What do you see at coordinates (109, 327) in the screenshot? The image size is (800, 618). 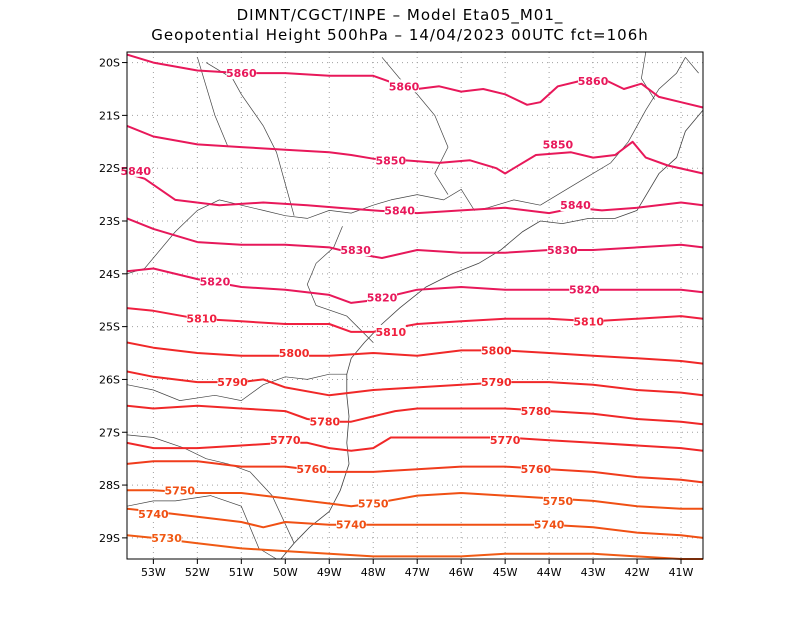 I see `lat-tick-label-5: 25S` at bounding box center [109, 327].